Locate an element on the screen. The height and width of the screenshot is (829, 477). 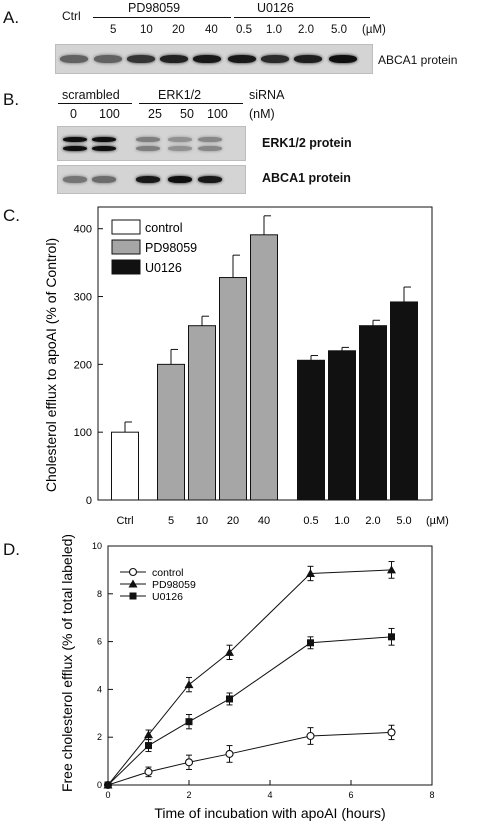
panel-b-group2-underline is located at coordinates (191, 103).